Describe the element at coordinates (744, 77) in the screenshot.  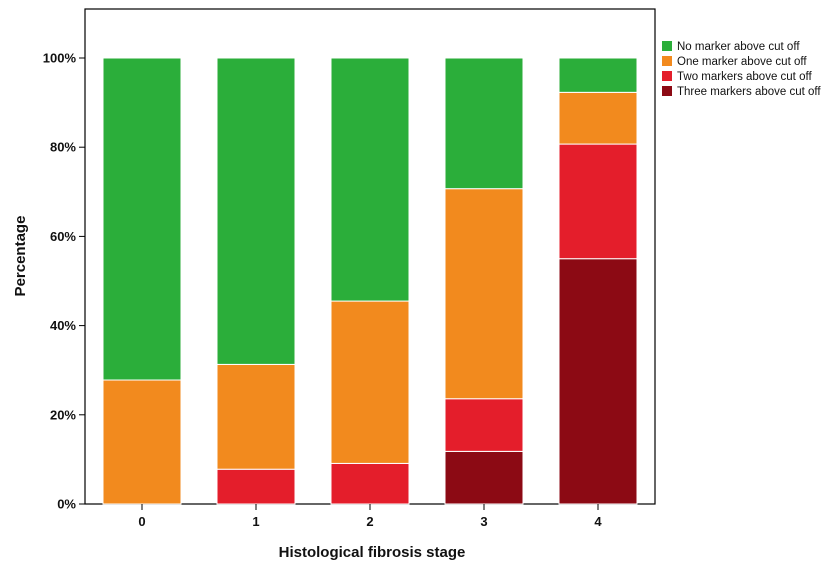
I see `legend-label: Two markers above cut off` at that location.